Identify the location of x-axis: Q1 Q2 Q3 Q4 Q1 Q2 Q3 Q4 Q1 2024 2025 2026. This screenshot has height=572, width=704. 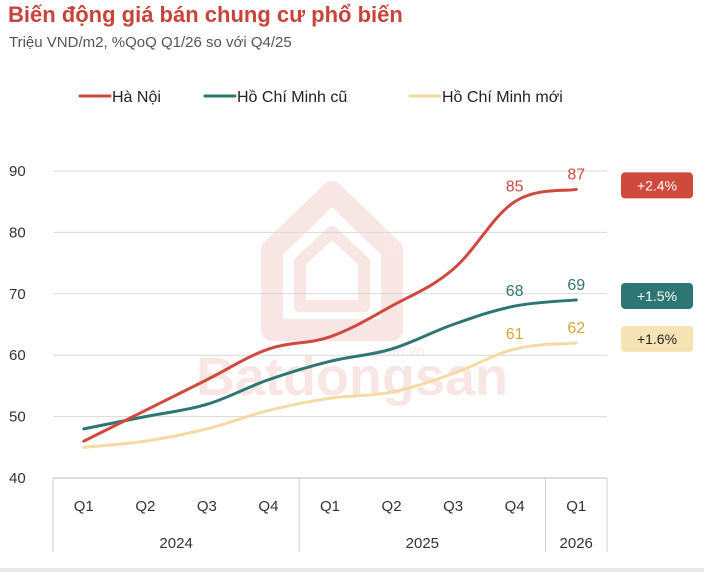
(330, 515).